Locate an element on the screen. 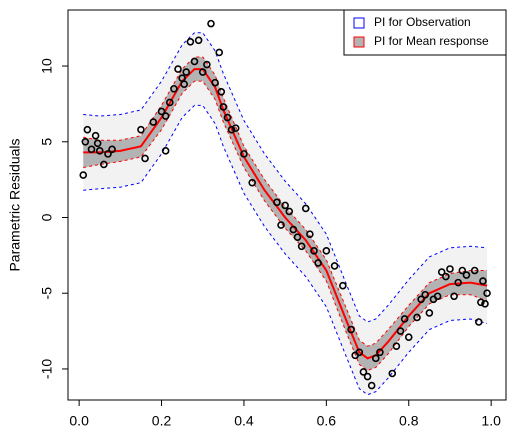 This screenshot has width=520, height=446. y-tick-label: 0 is located at coordinates (47, 217).